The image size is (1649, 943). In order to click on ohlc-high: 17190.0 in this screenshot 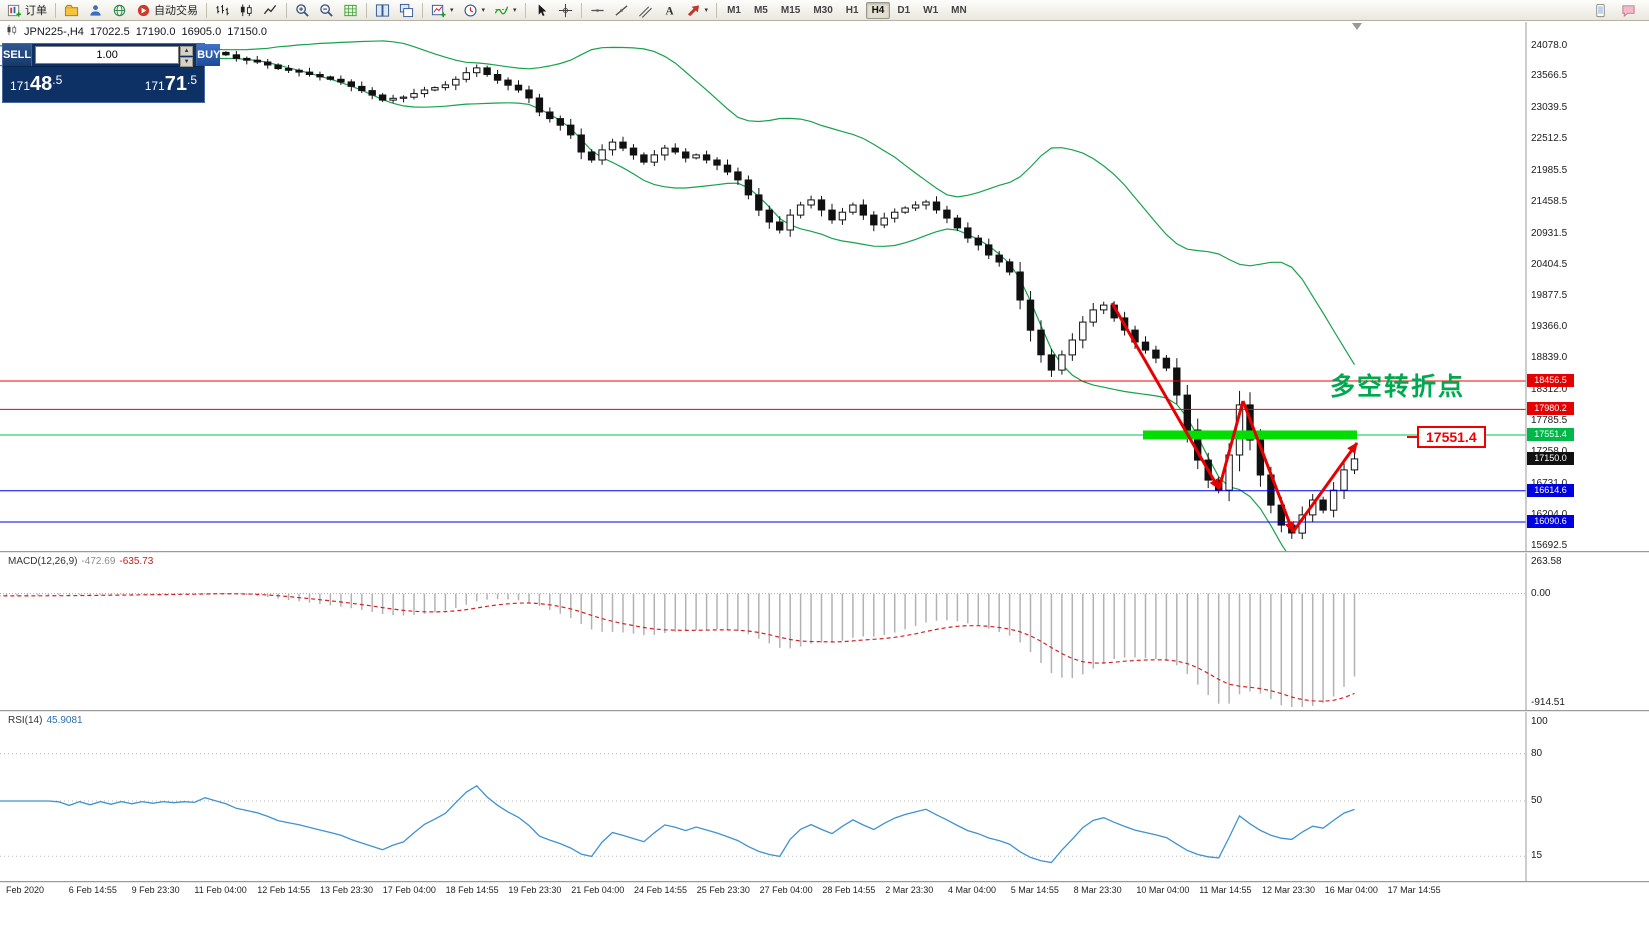, I will do `click(155, 31)`.